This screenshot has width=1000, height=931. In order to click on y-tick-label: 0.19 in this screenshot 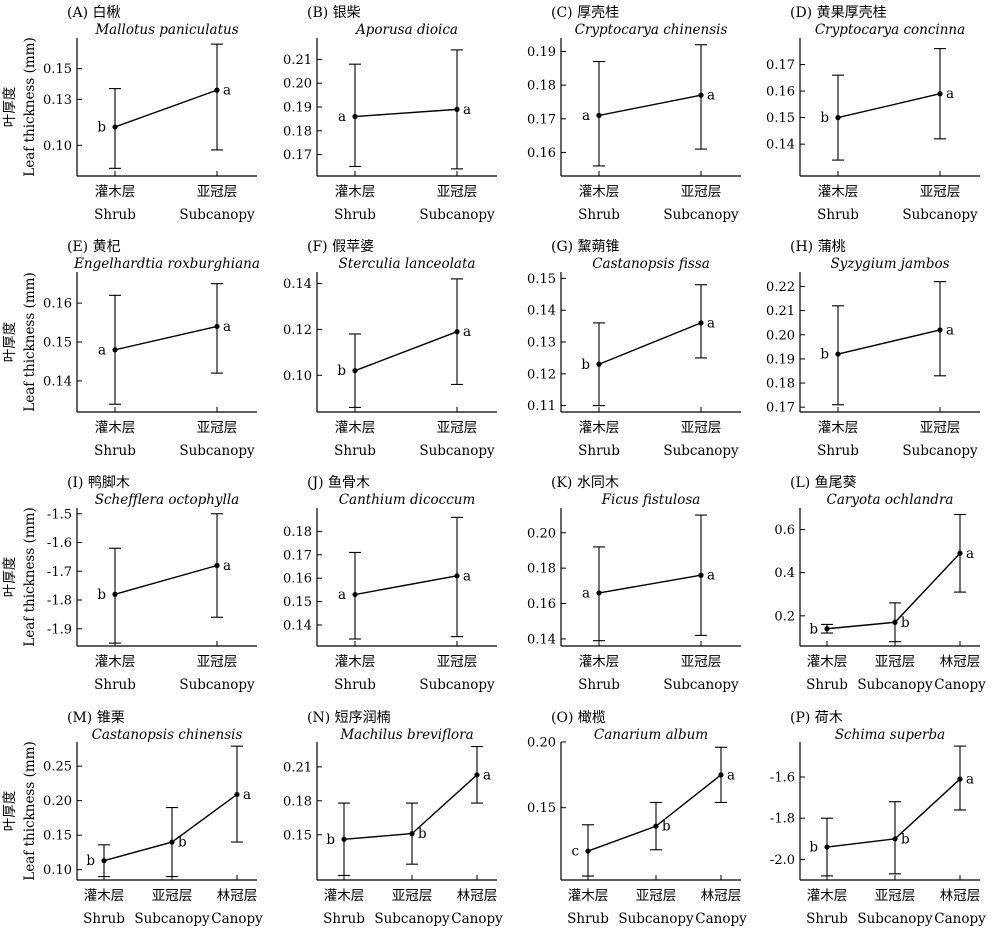, I will do `click(297, 108)`.